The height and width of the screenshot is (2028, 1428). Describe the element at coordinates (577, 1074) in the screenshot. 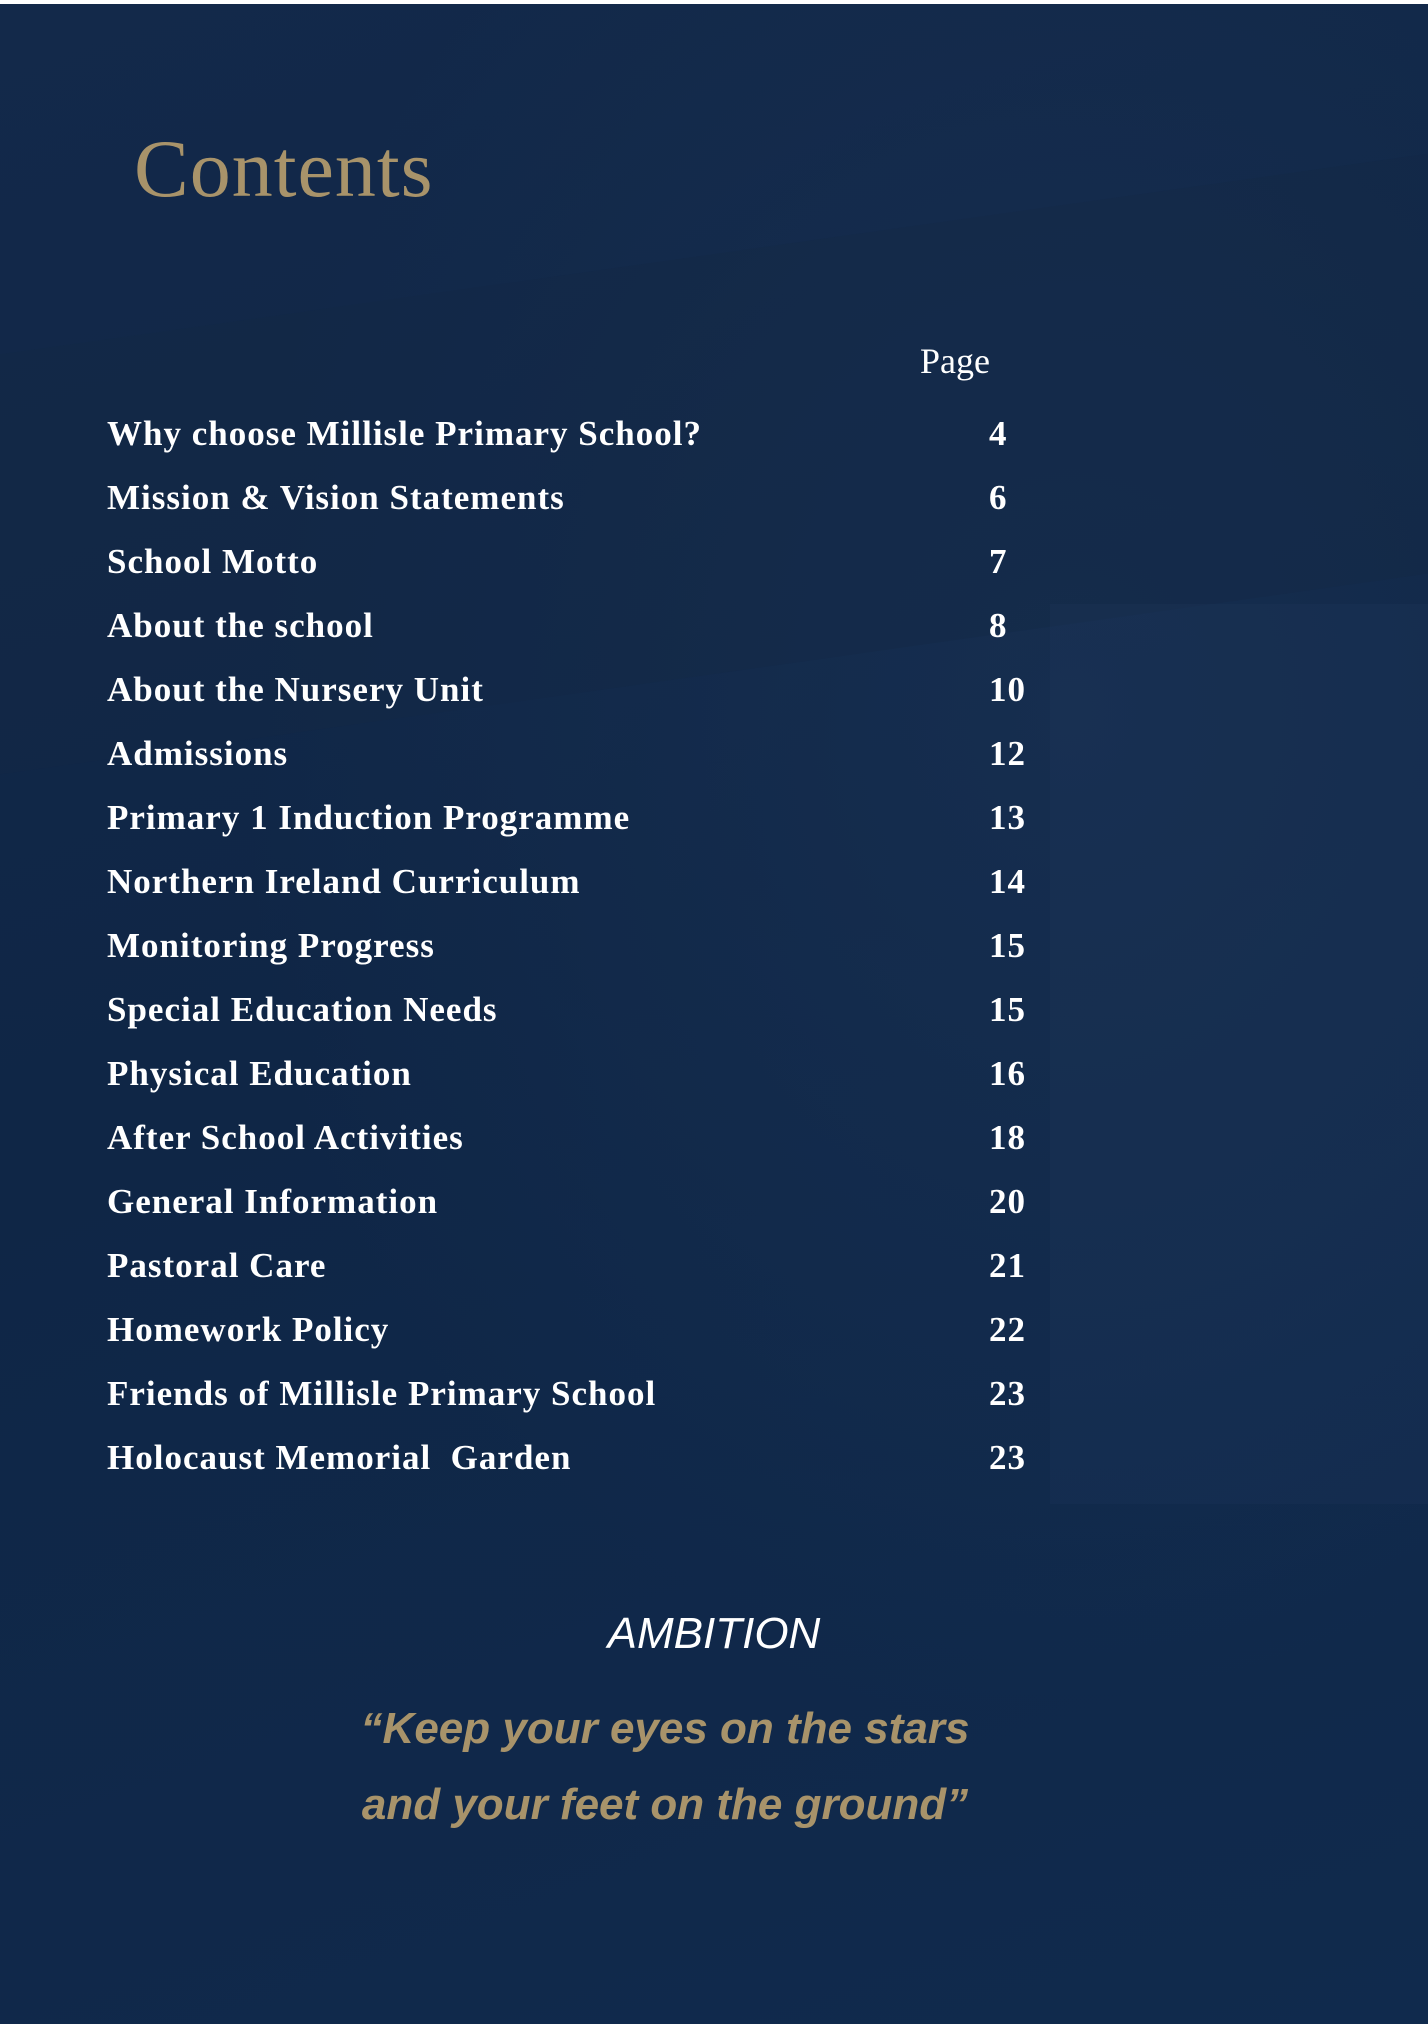

I see `toc-entry: Physical Education 16` at that location.